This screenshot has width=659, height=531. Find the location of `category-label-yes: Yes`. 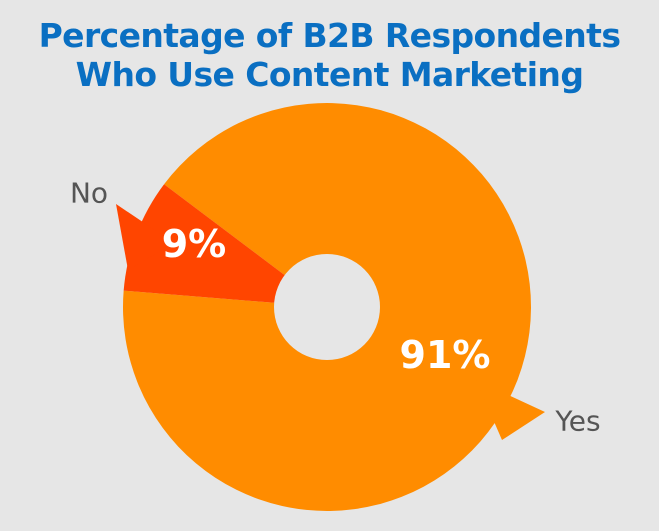

category-label-yes: Yes is located at coordinates (577, 421).